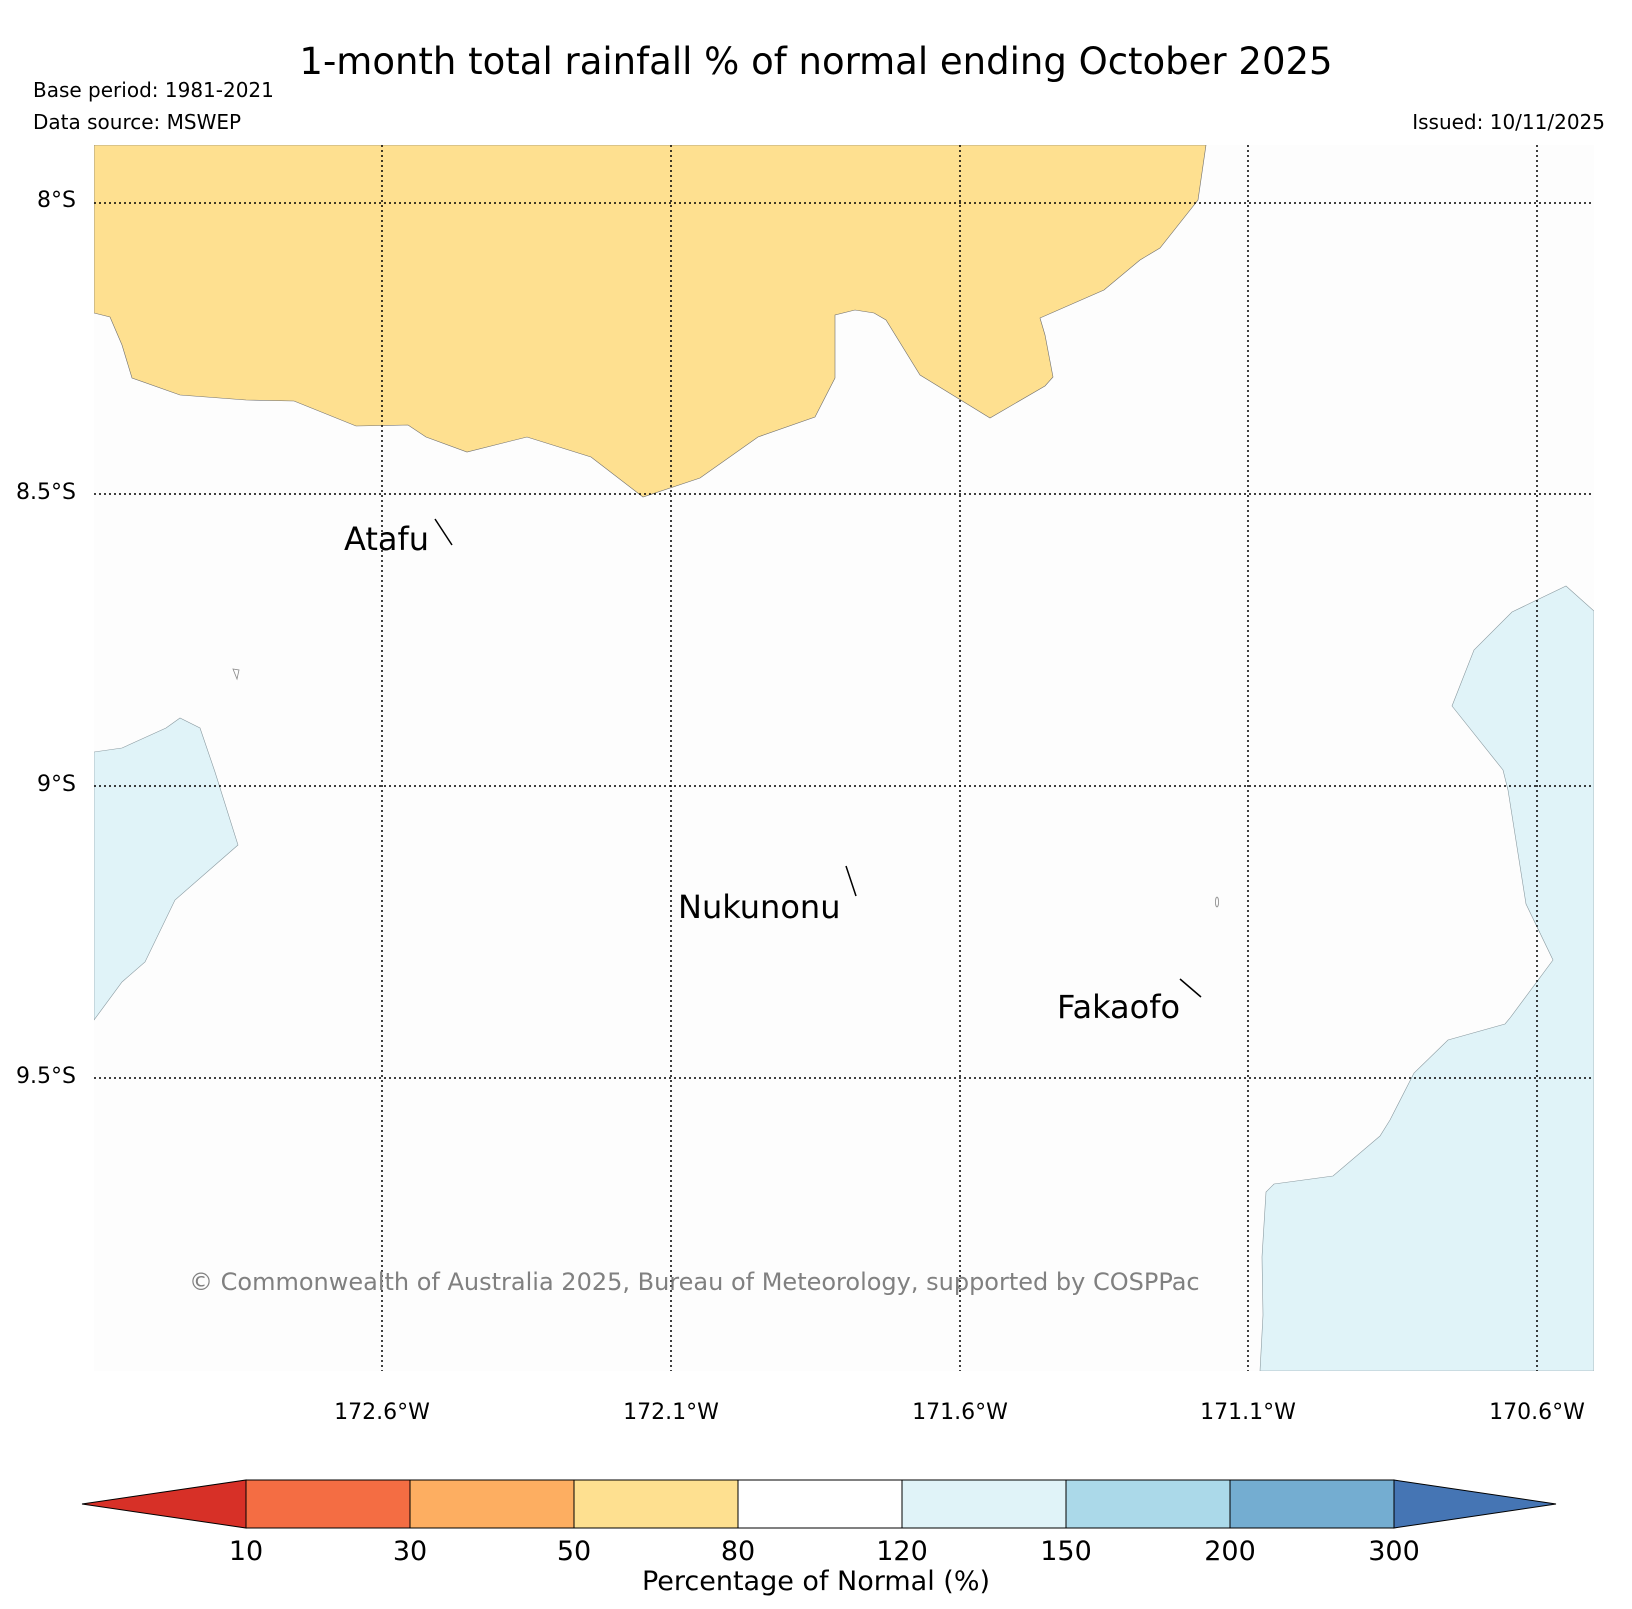 Image resolution: width=1632 pixels, height=1609 pixels. I want to click on lon-label: 171.6°W, so click(960, 1412).